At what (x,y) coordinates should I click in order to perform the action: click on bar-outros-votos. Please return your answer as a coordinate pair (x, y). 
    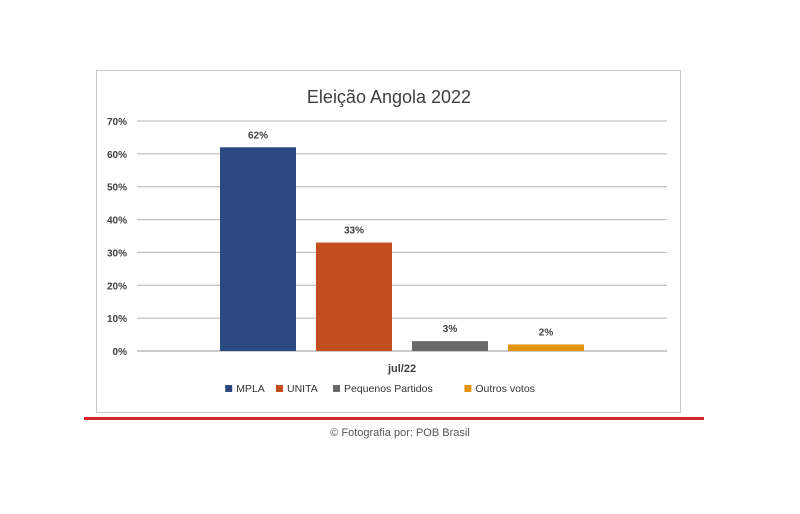
    Looking at the image, I should click on (546, 347).